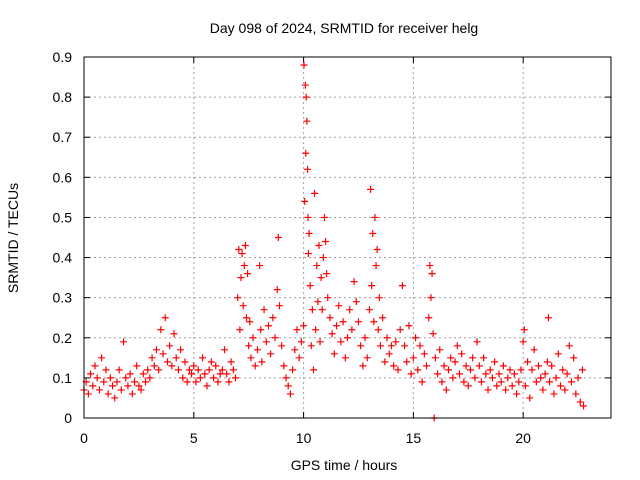  What do you see at coordinates (84, 438) in the screenshot?
I see `x-tick-label: 0` at bounding box center [84, 438].